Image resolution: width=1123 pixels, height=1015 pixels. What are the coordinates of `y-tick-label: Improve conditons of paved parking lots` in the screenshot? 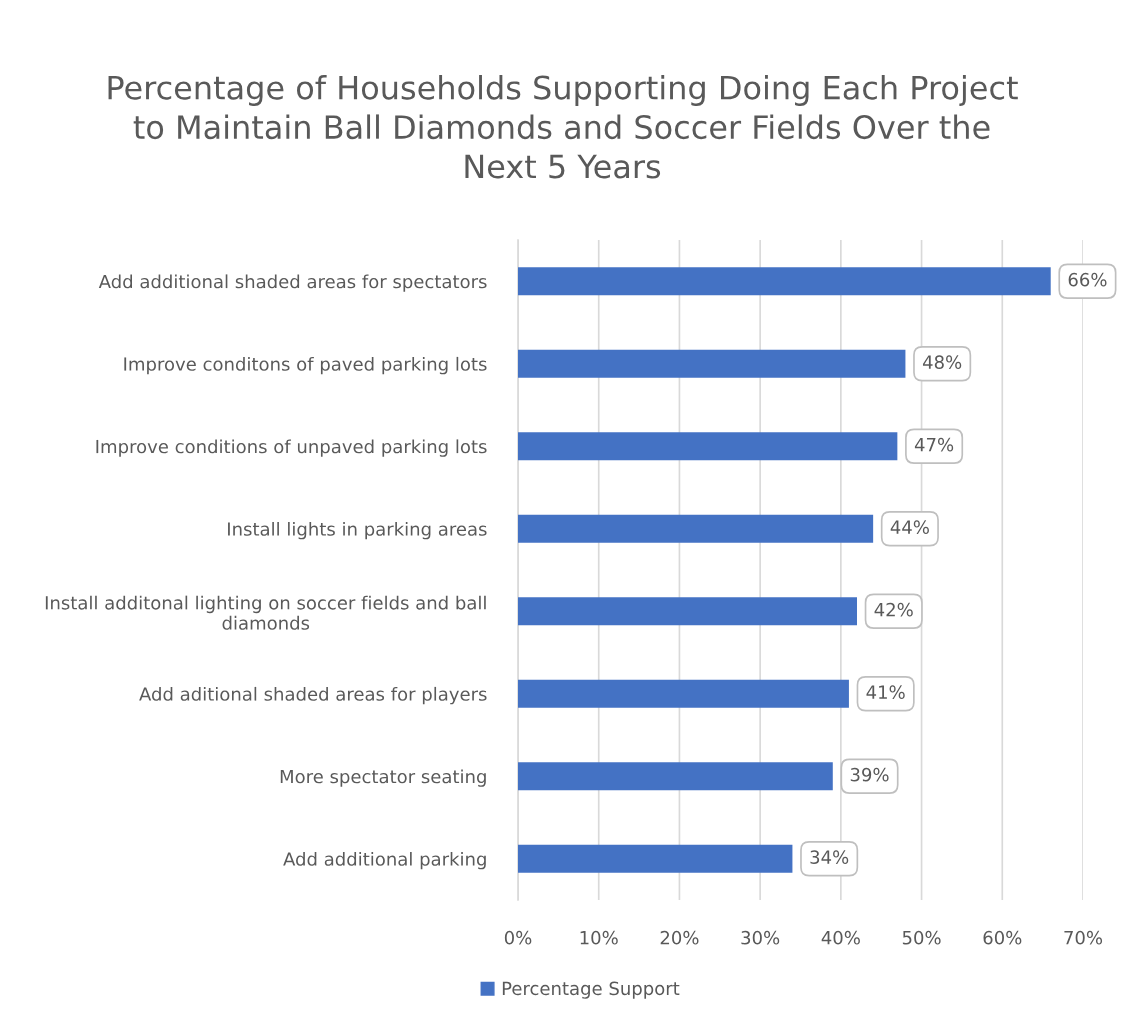 It's located at (305, 365).